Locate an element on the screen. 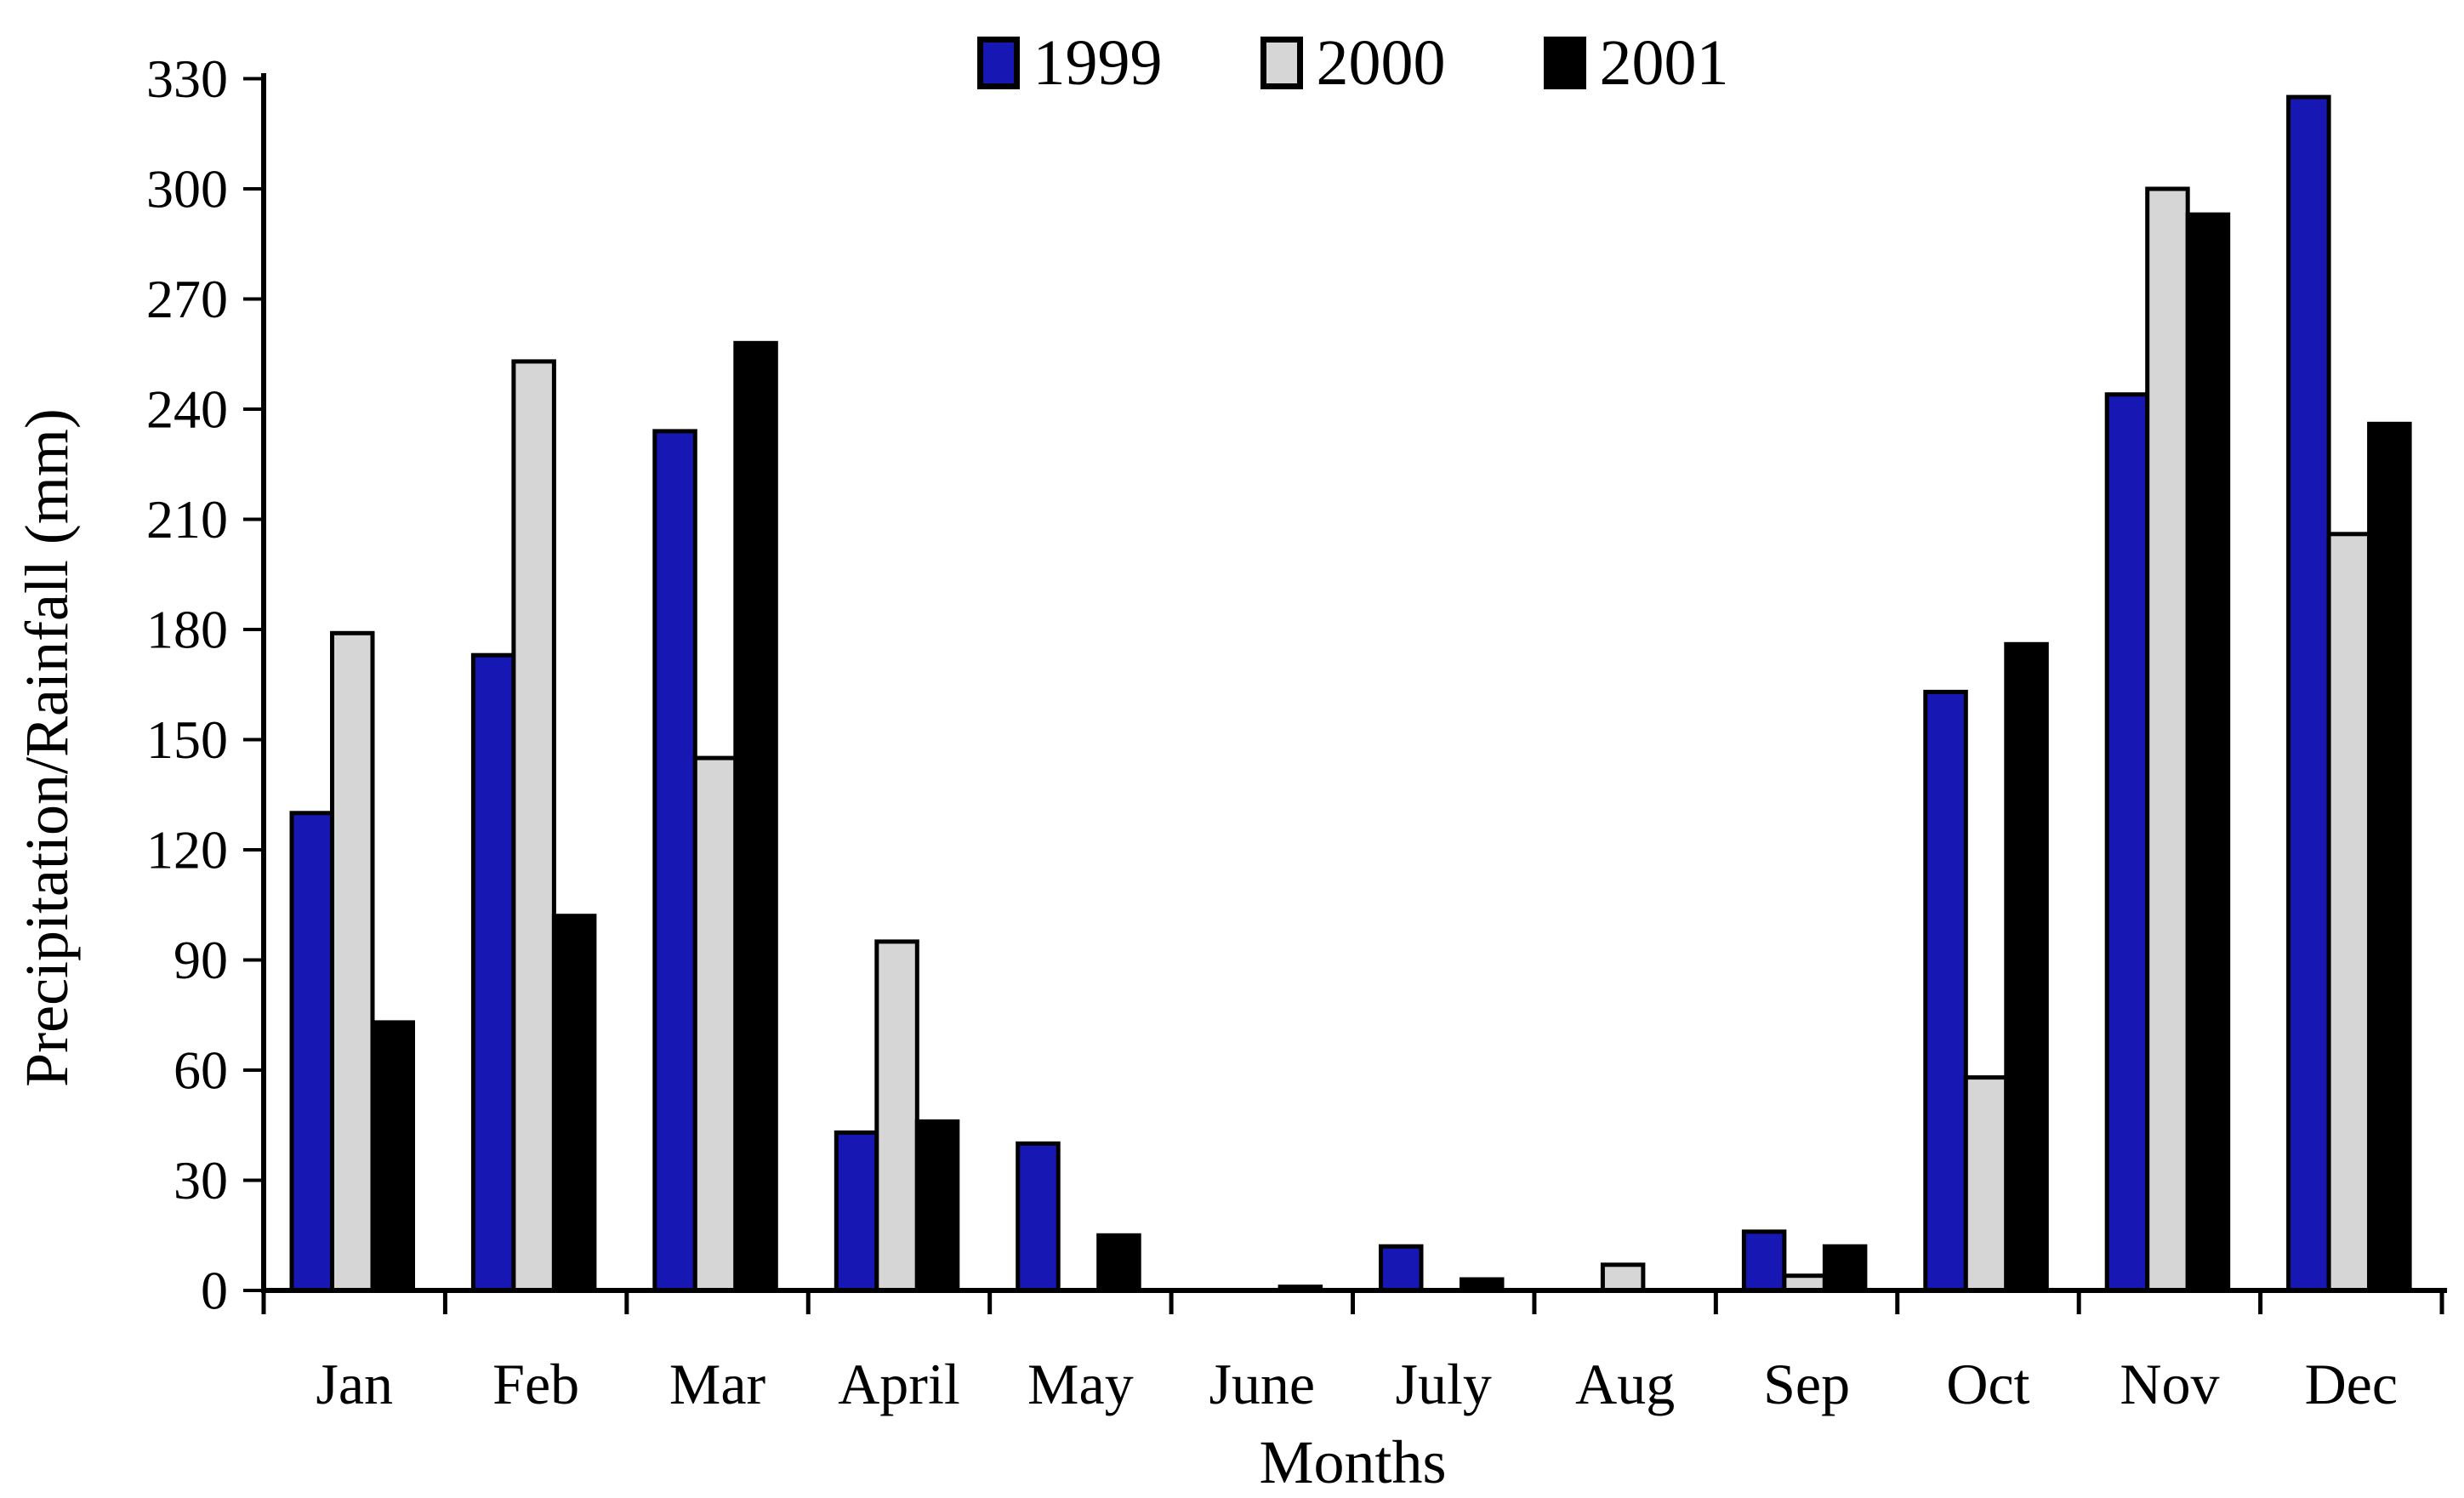 The width and height of the screenshot is (2464, 1498). y-tick-label: 240 is located at coordinates (187, 410).